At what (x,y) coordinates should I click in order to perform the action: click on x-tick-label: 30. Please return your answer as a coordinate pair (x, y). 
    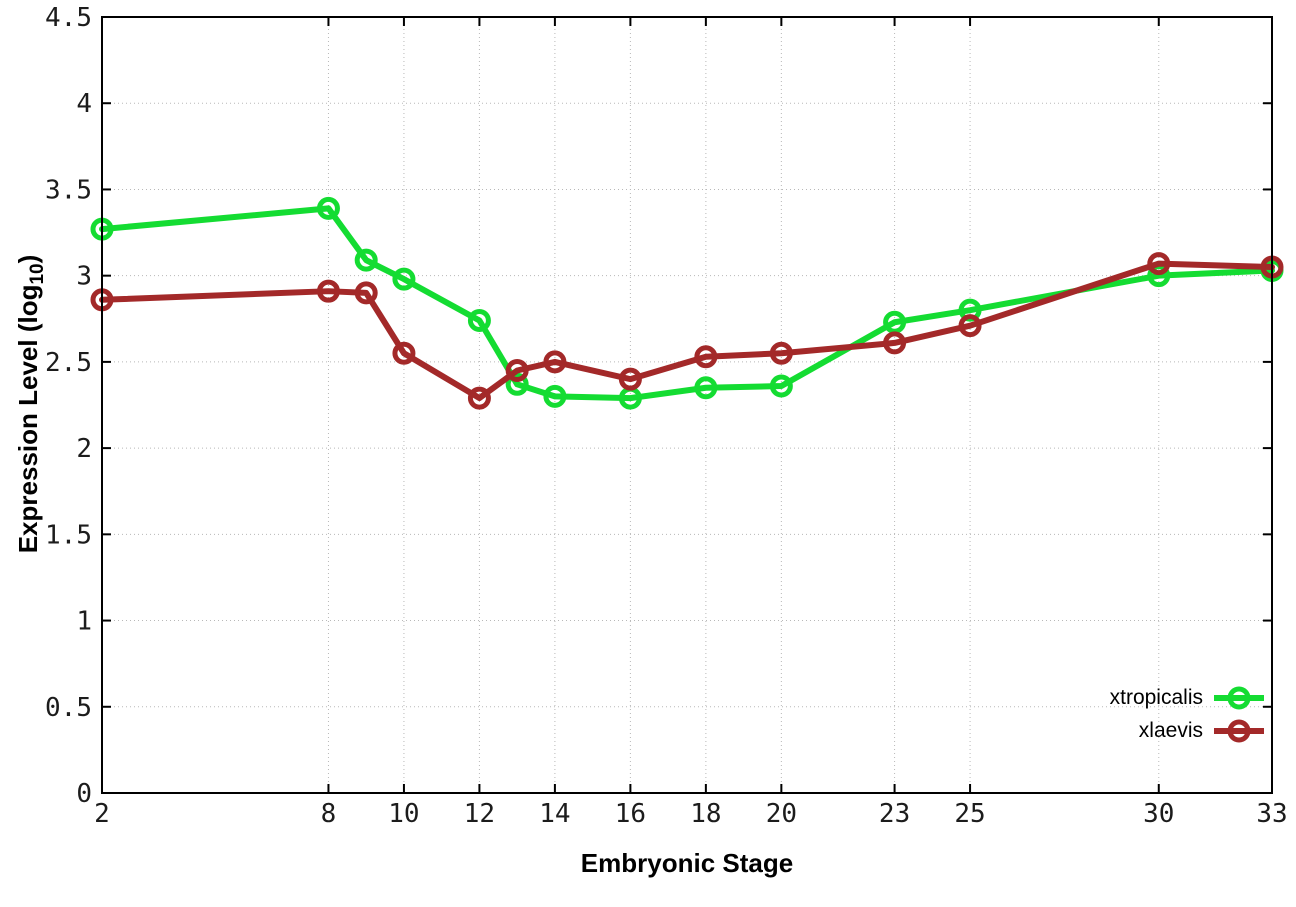
    Looking at the image, I should click on (1158, 814).